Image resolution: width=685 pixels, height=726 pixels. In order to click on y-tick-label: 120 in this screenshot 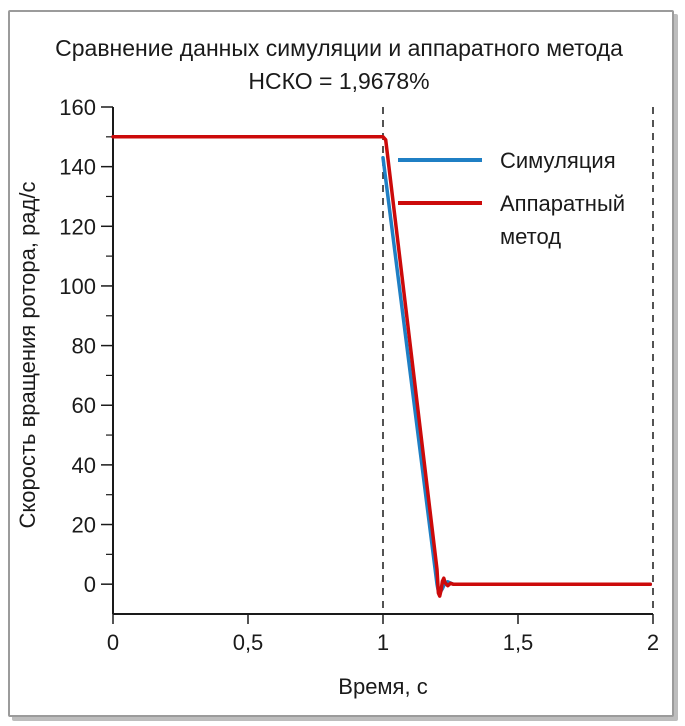, I will do `click(77, 226)`.